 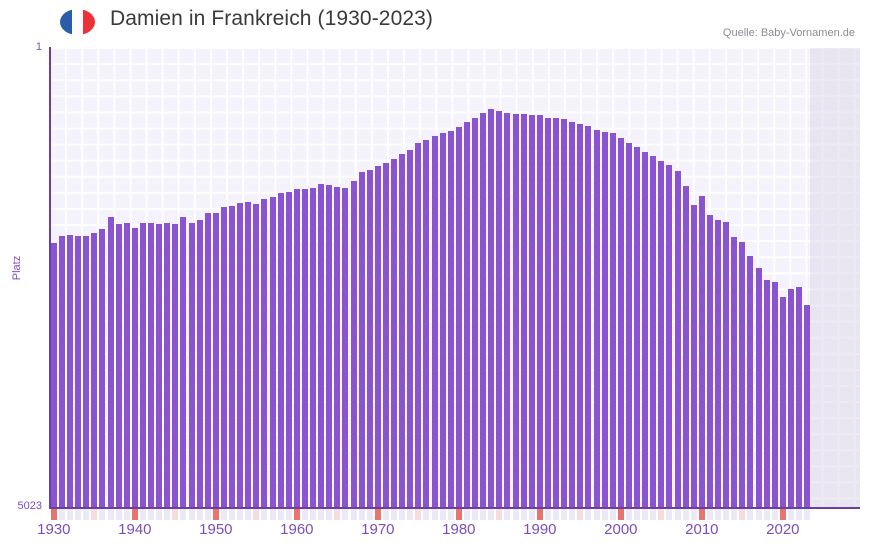 What do you see at coordinates (280, 514) in the screenshot?
I see `x-tick-empty-1958` at bounding box center [280, 514].